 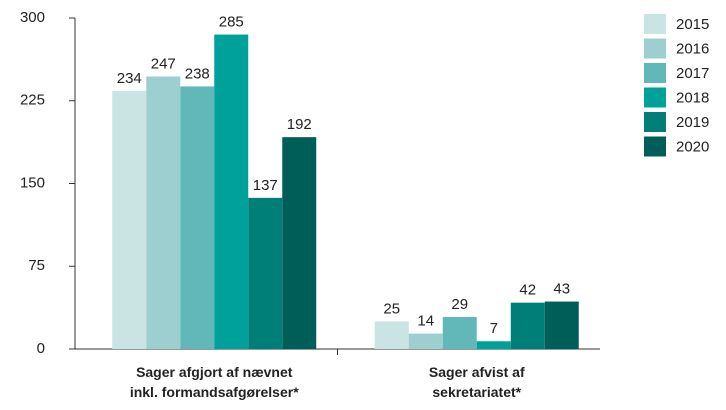 I want to click on value-label: 234, so click(x=129, y=78).